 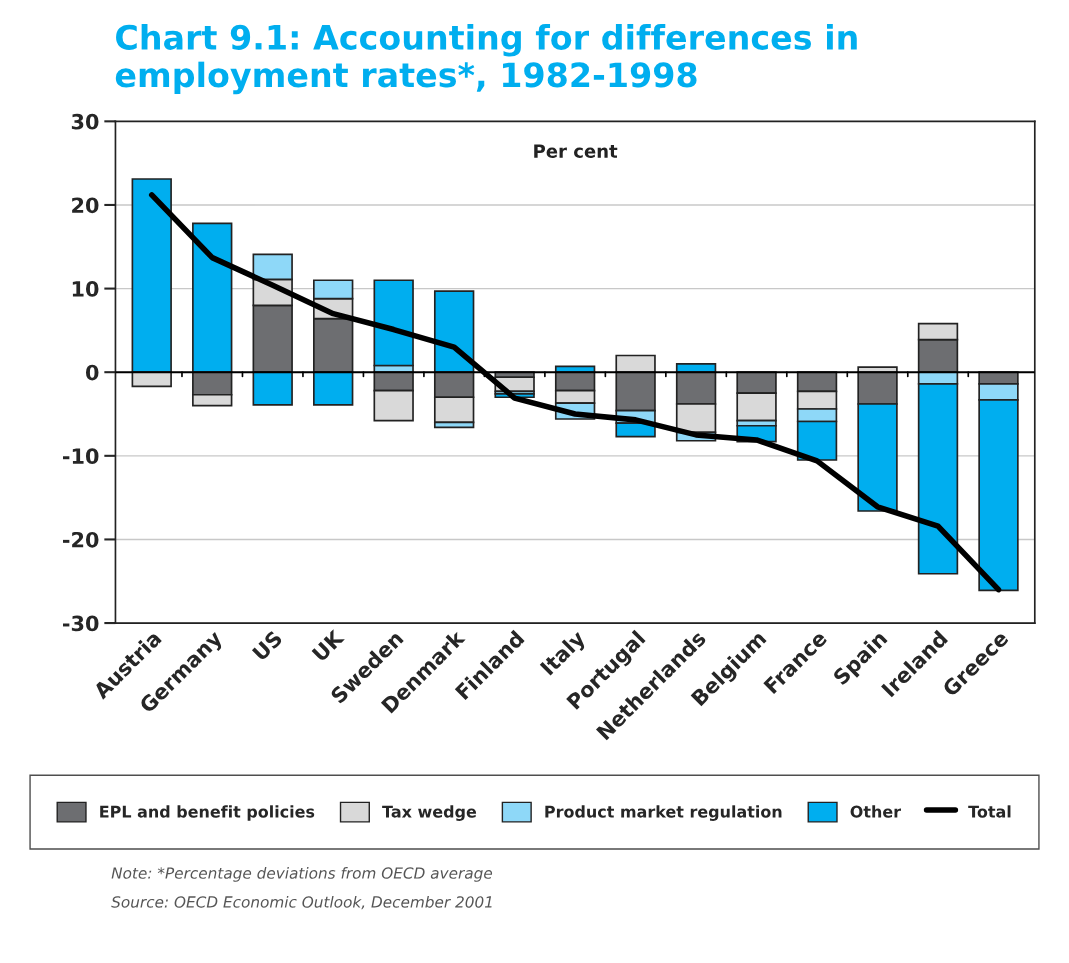 What do you see at coordinates (85, 121) in the screenshot?
I see `y-tick-label: 30` at bounding box center [85, 121].